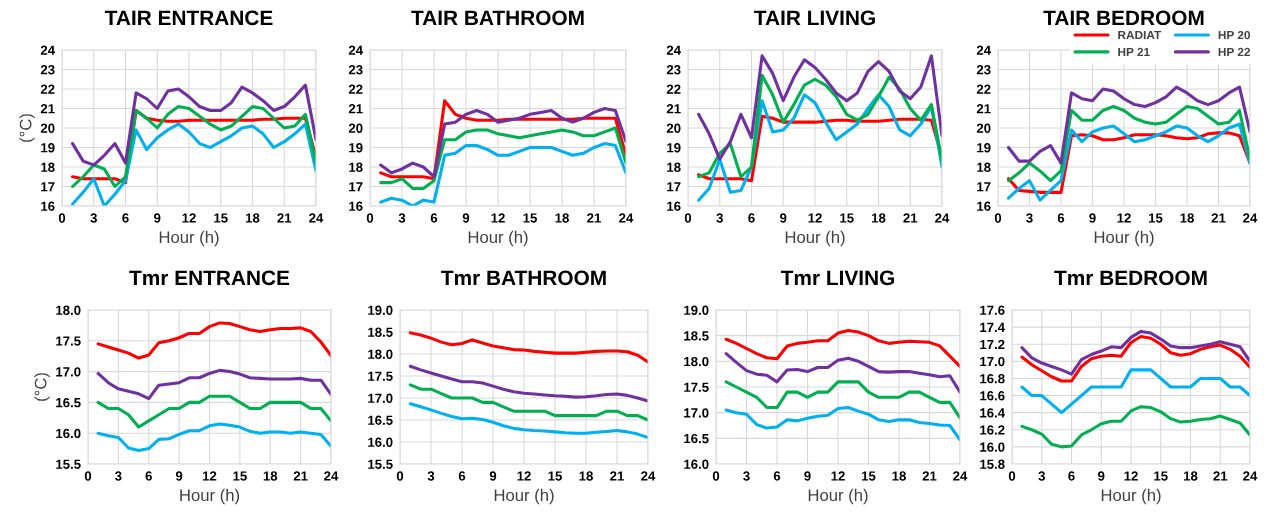 Image resolution: width=1272 pixels, height=514 pixels. Describe the element at coordinates (188, 18) in the screenshot. I see `chart-title: TAIR ENTRANCE` at that location.